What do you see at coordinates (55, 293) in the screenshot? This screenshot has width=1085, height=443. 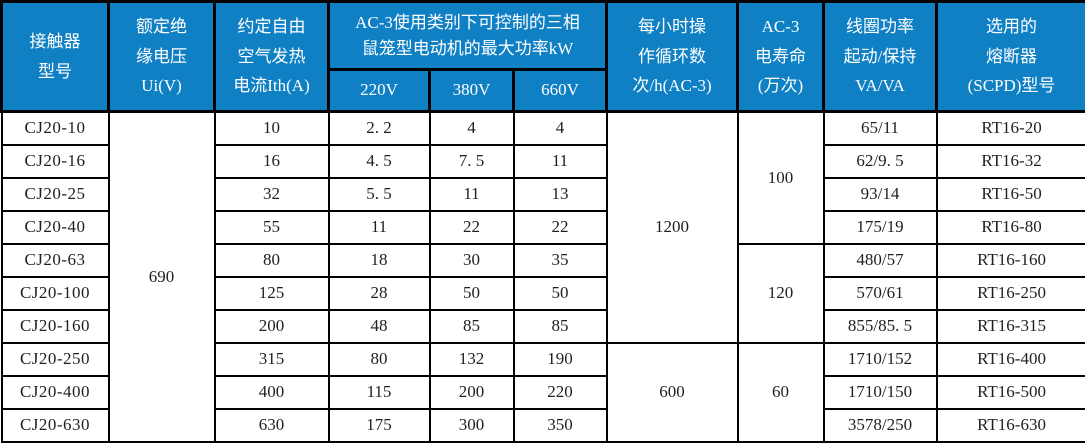 I see `cell-model: CJ20-100` at bounding box center [55, 293].